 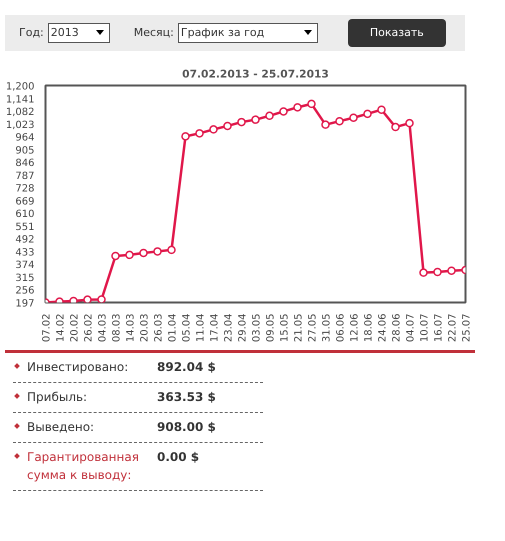 I want to click on text: Выведено:, so click(x=61, y=427).